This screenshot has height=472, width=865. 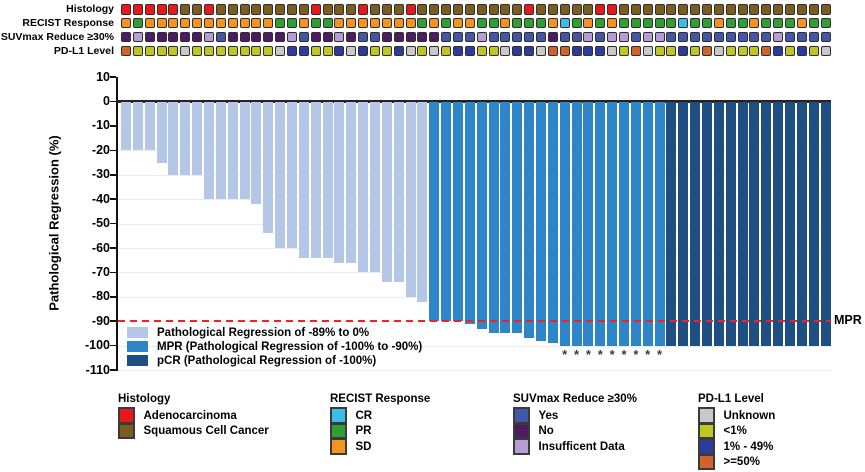 What do you see at coordinates (68, 23) in the screenshot?
I see `track-label-recist: RECIST Response` at bounding box center [68, 23].